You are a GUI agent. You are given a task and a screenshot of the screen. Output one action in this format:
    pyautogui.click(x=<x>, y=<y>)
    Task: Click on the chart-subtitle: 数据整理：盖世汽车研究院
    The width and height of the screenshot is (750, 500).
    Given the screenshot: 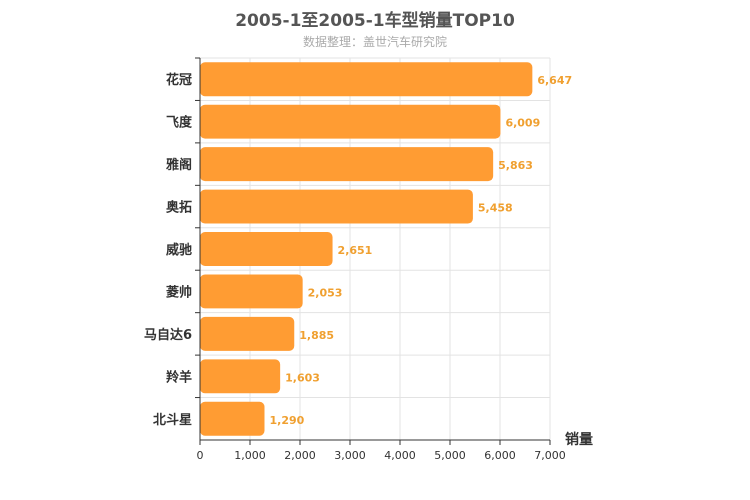 What is the action you would take?
    pyautogui.click(x=374, y=42)
    